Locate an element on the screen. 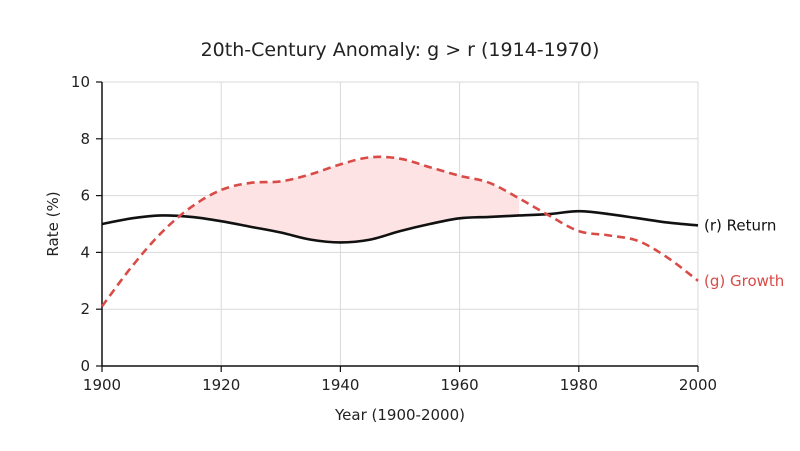 The width and height of the screenshot is (800, 451). y-tick-label: 4 is located at coordinates (85, 252).